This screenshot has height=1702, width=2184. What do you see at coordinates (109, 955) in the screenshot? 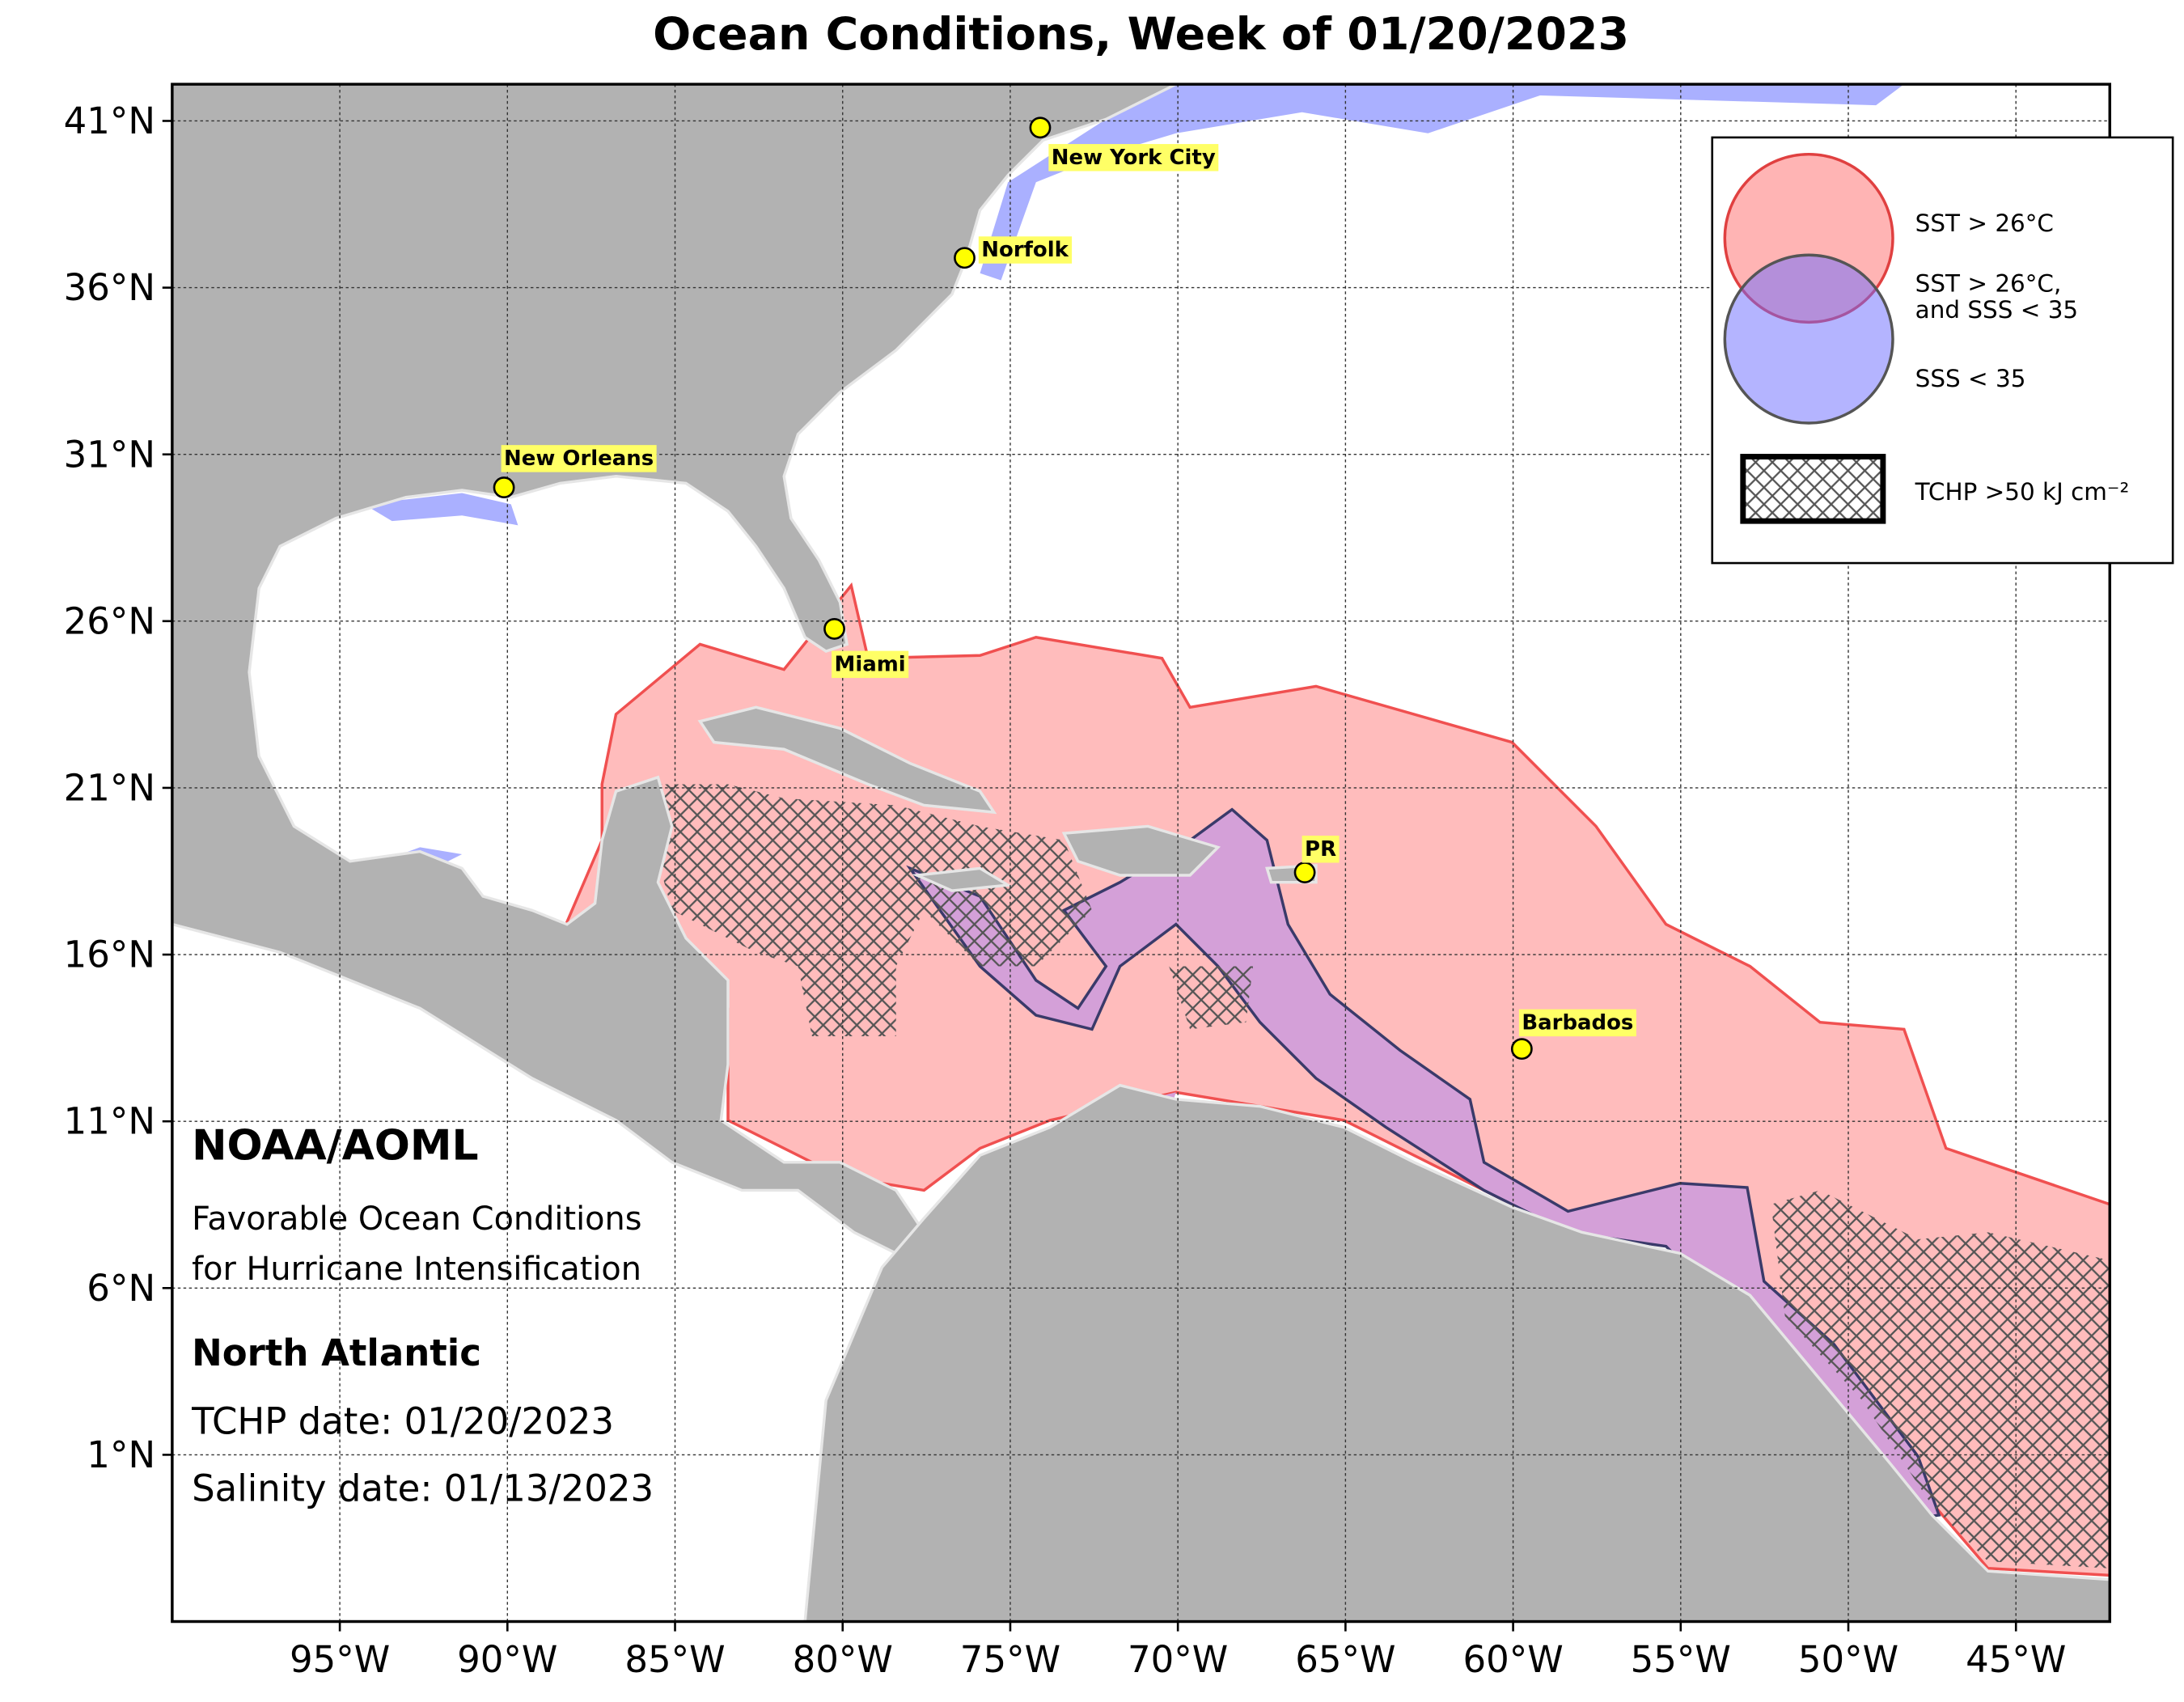
I see `y-tick-label: 16°N` at bounding box center [109, 955].